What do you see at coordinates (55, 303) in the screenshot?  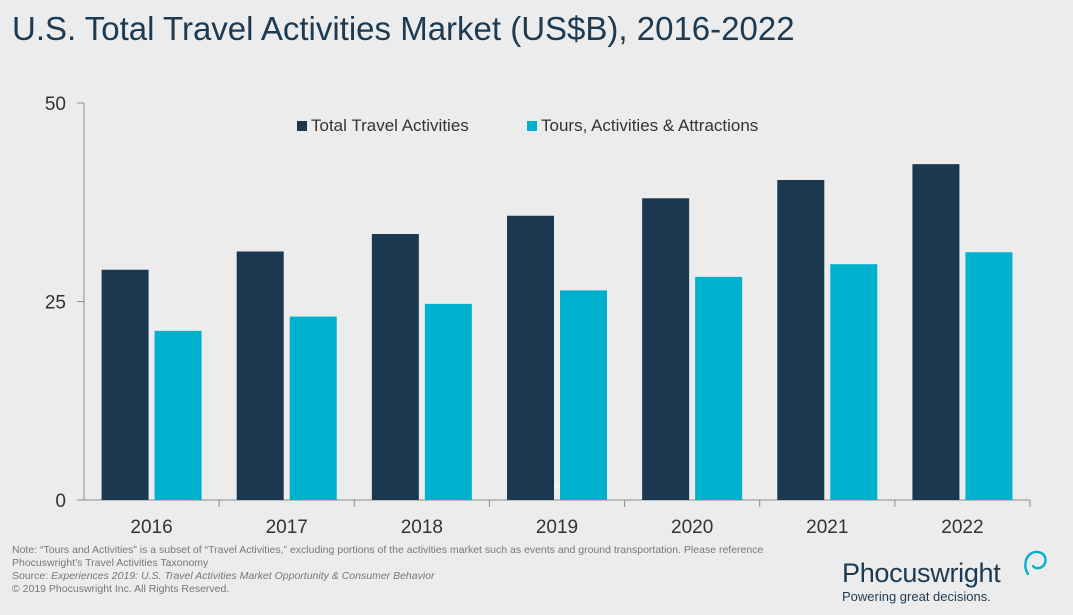 I see `y-tick-label: 25` at bounding box center [55, 303].